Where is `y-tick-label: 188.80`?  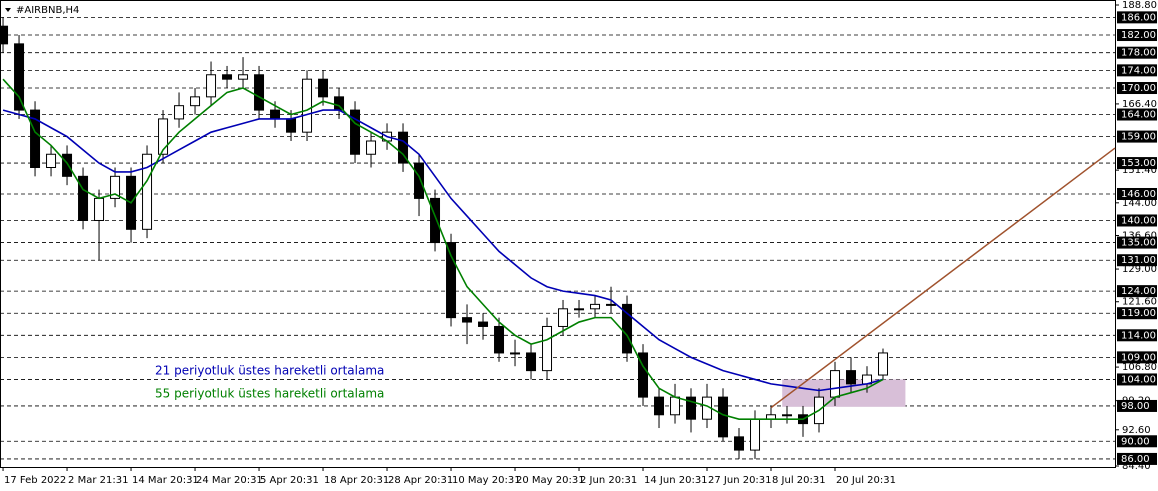
y-tick-label: 188.80 is located at coordinates (1139, 5).